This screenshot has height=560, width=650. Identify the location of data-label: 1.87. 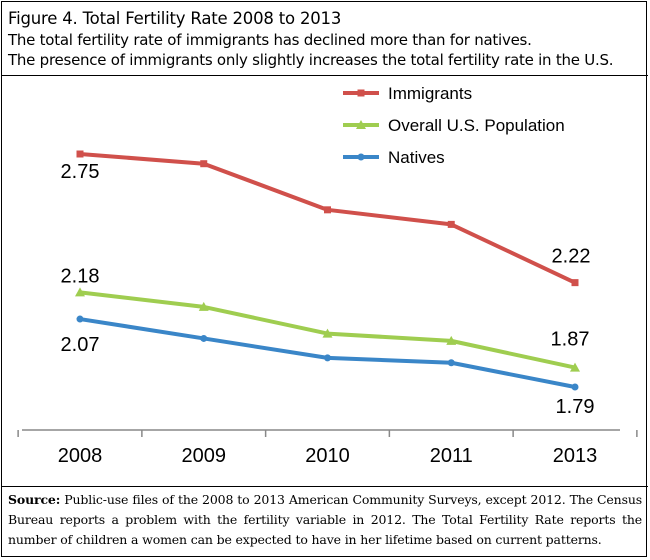
(570, 340).